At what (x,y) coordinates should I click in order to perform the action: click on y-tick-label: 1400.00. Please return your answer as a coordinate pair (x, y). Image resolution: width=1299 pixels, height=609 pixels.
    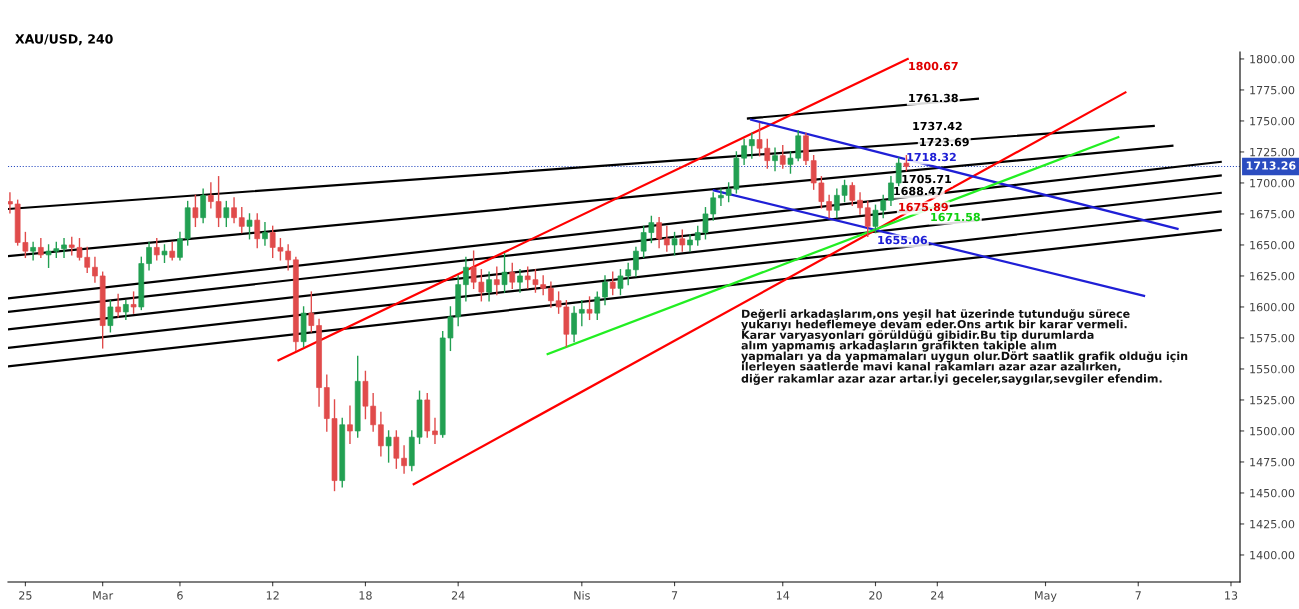
    Looking at the image, I should click on (1272, 555).